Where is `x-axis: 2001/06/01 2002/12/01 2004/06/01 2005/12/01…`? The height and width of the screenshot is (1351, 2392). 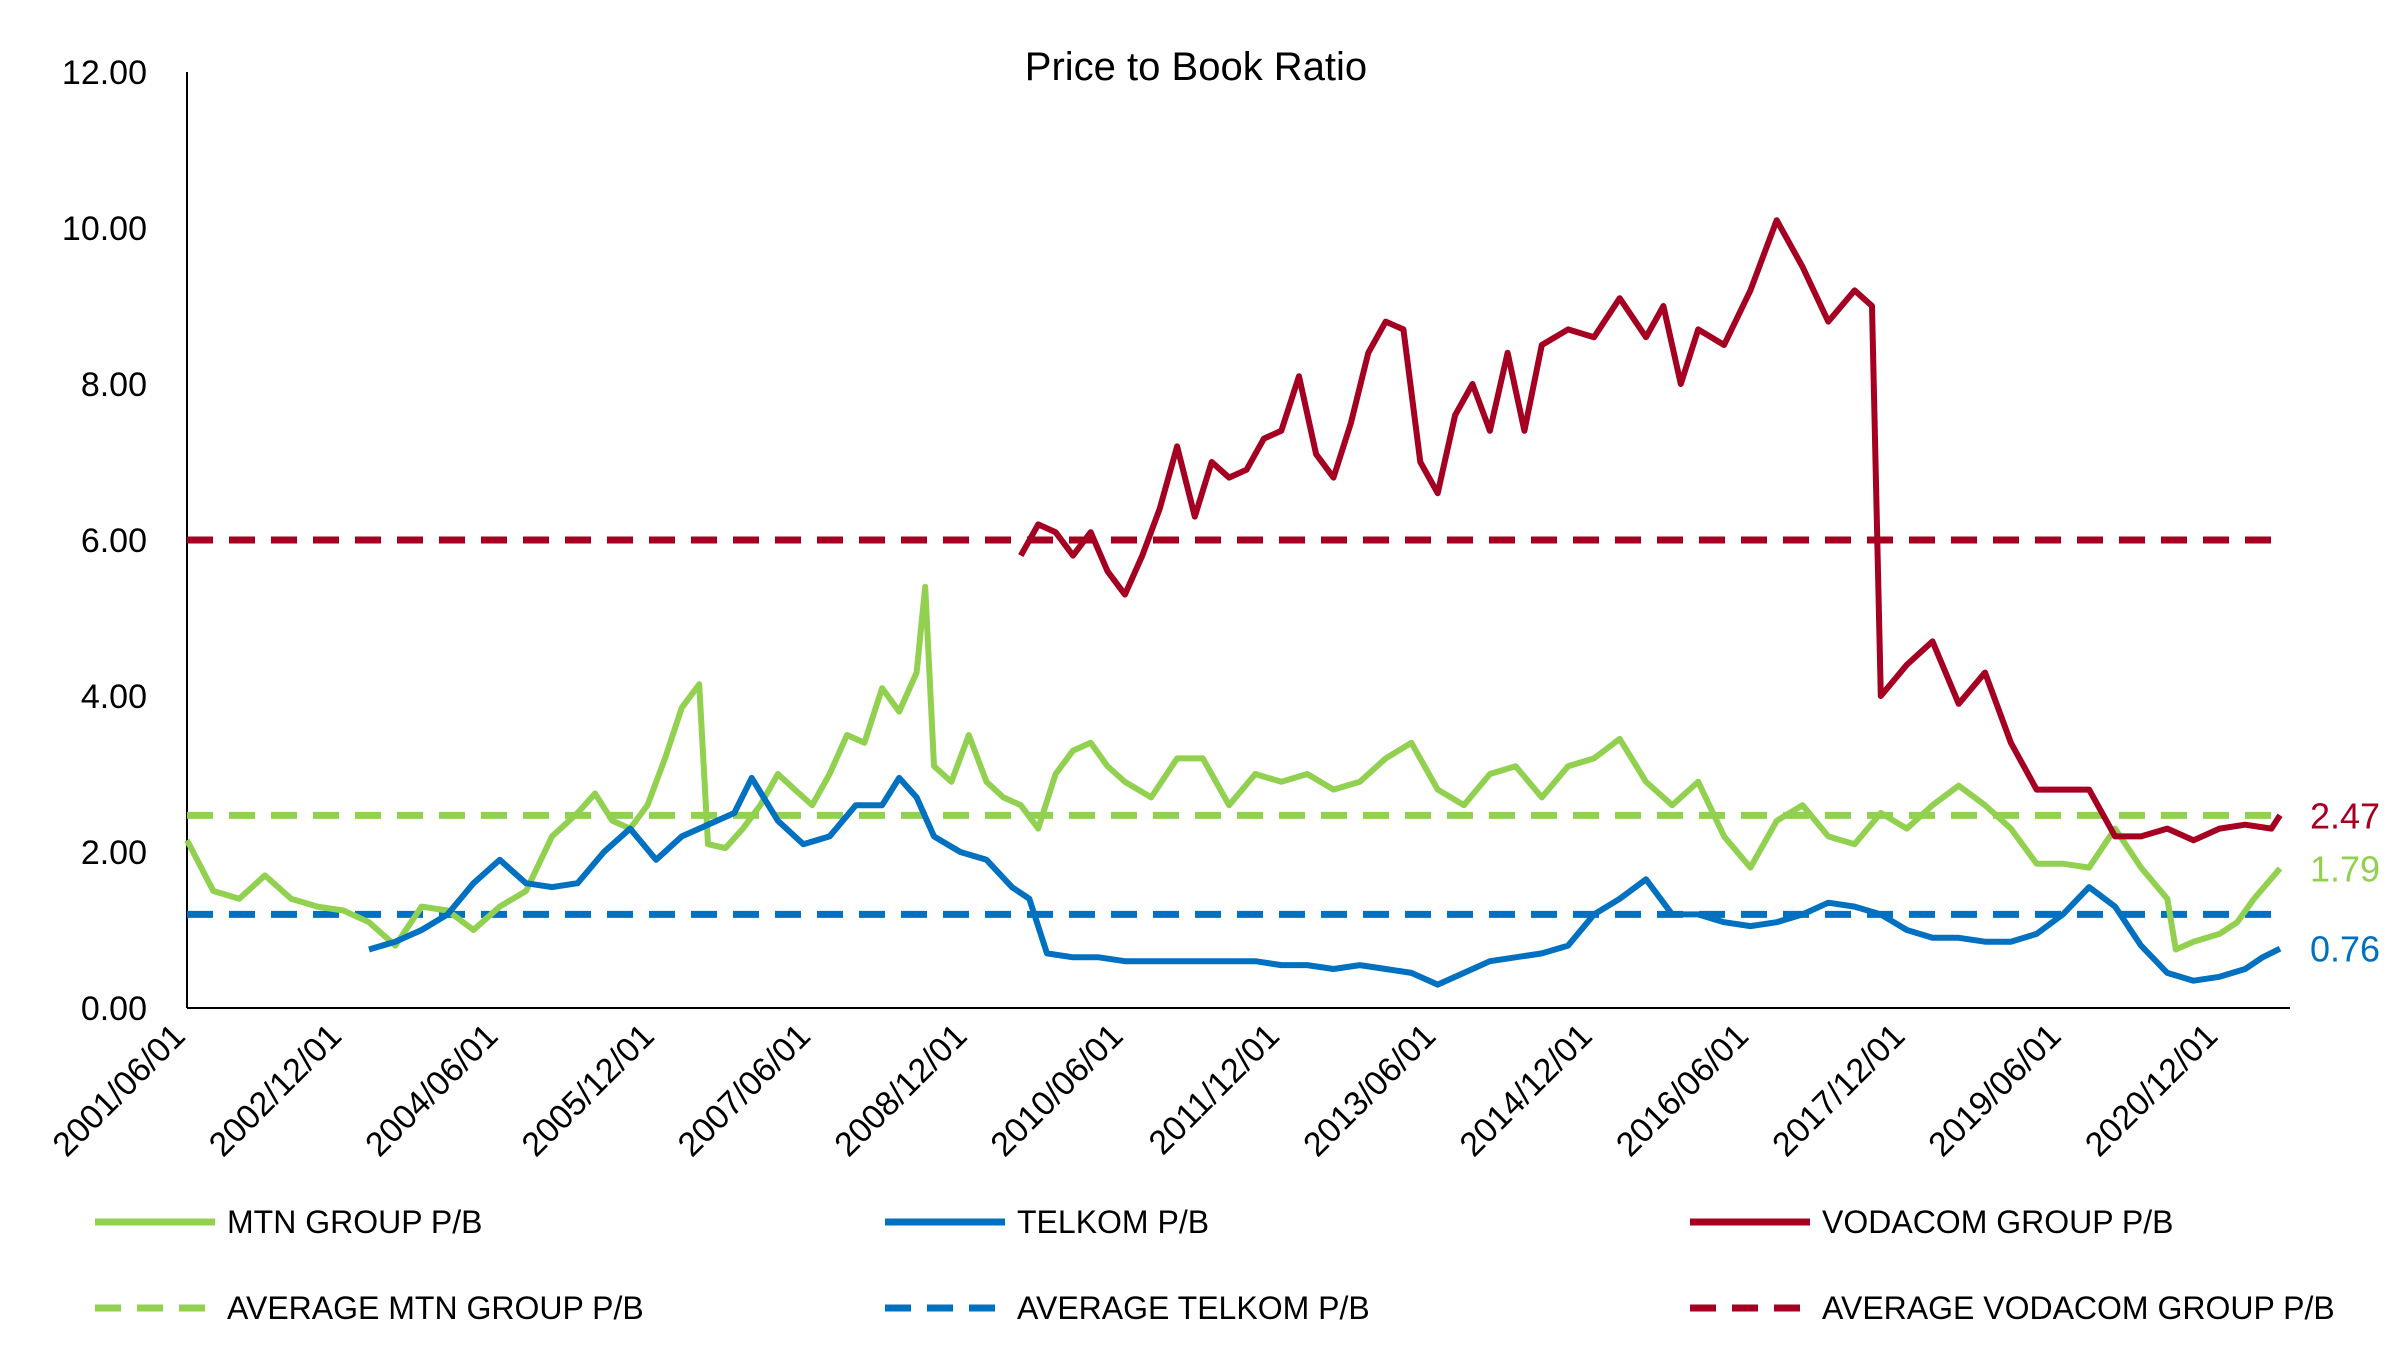
x-axis: 2001/06/01 2002/12/01 2004/06/01 2005/12/01… is located at coordinates (1167, 1085).